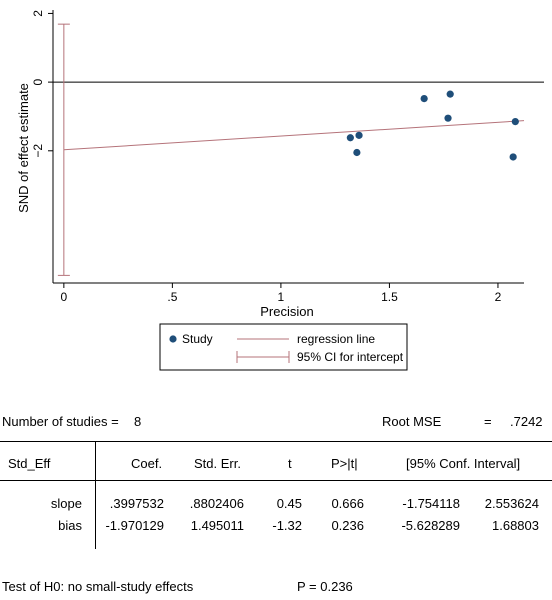 The image size is (552, 600). What do you see at coordinates (60, 421) in the screenshot?
I see `n-studies-label: Number of studies =` at bounding box center [60, 421].